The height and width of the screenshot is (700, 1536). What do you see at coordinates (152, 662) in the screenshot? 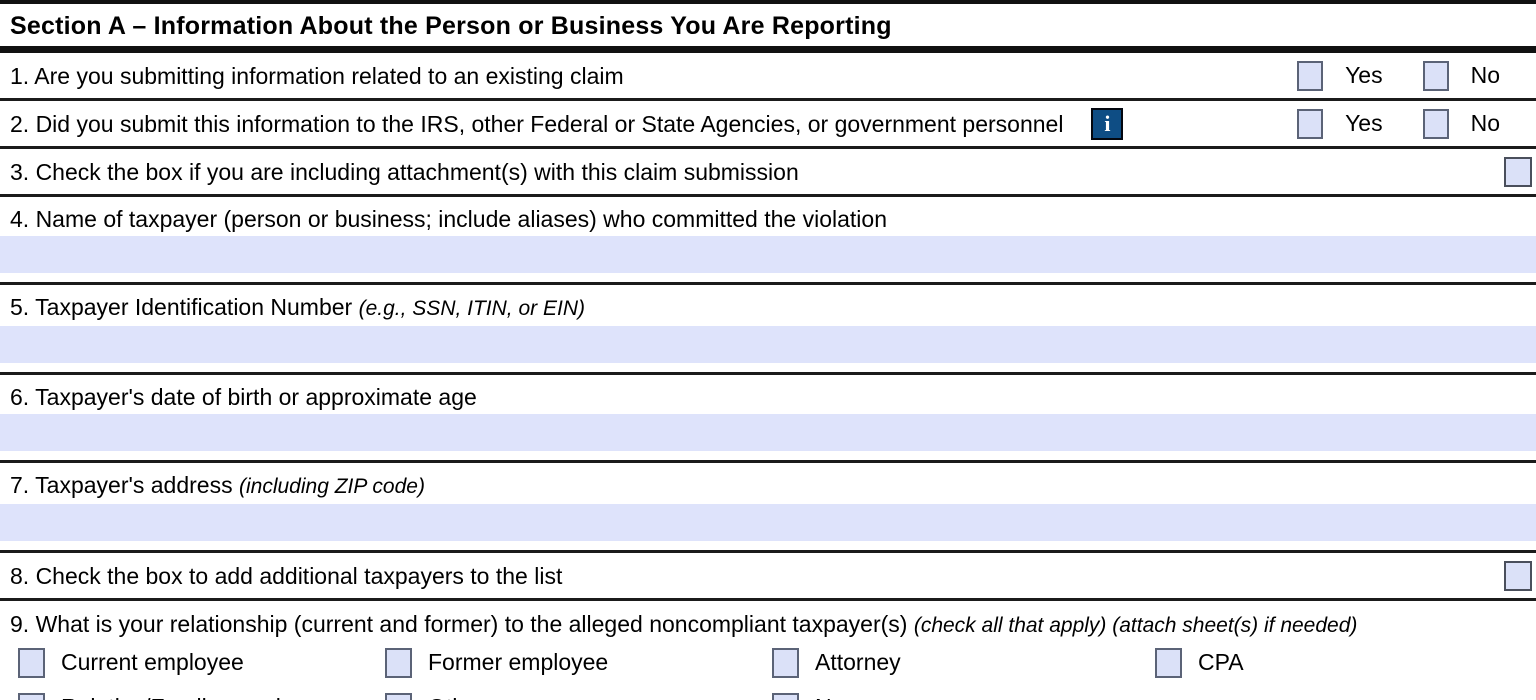
I see `current-employee-label: Current employee` at bounding box center [152, 662].